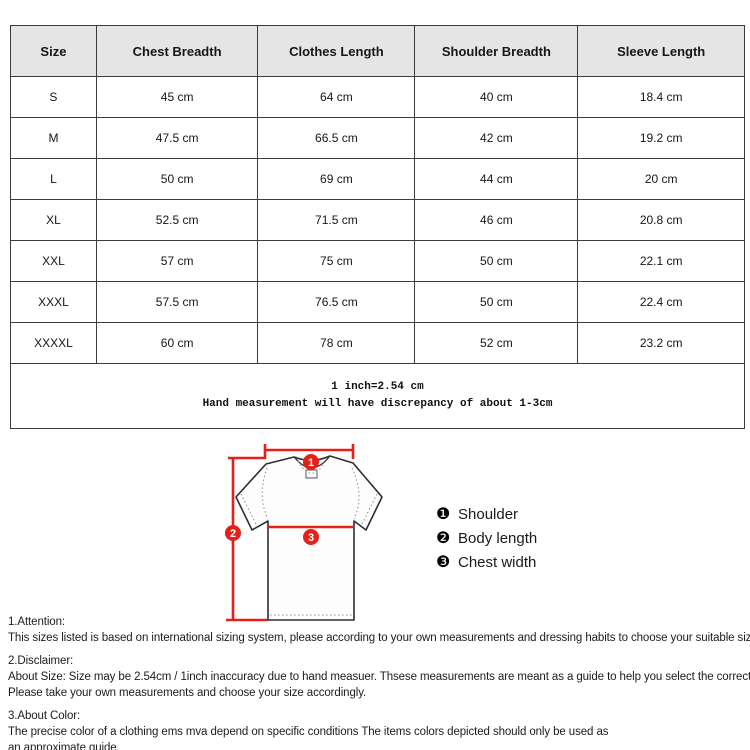  I want to click on sleeve-cell: 18.4 cm, so click(661, 97).